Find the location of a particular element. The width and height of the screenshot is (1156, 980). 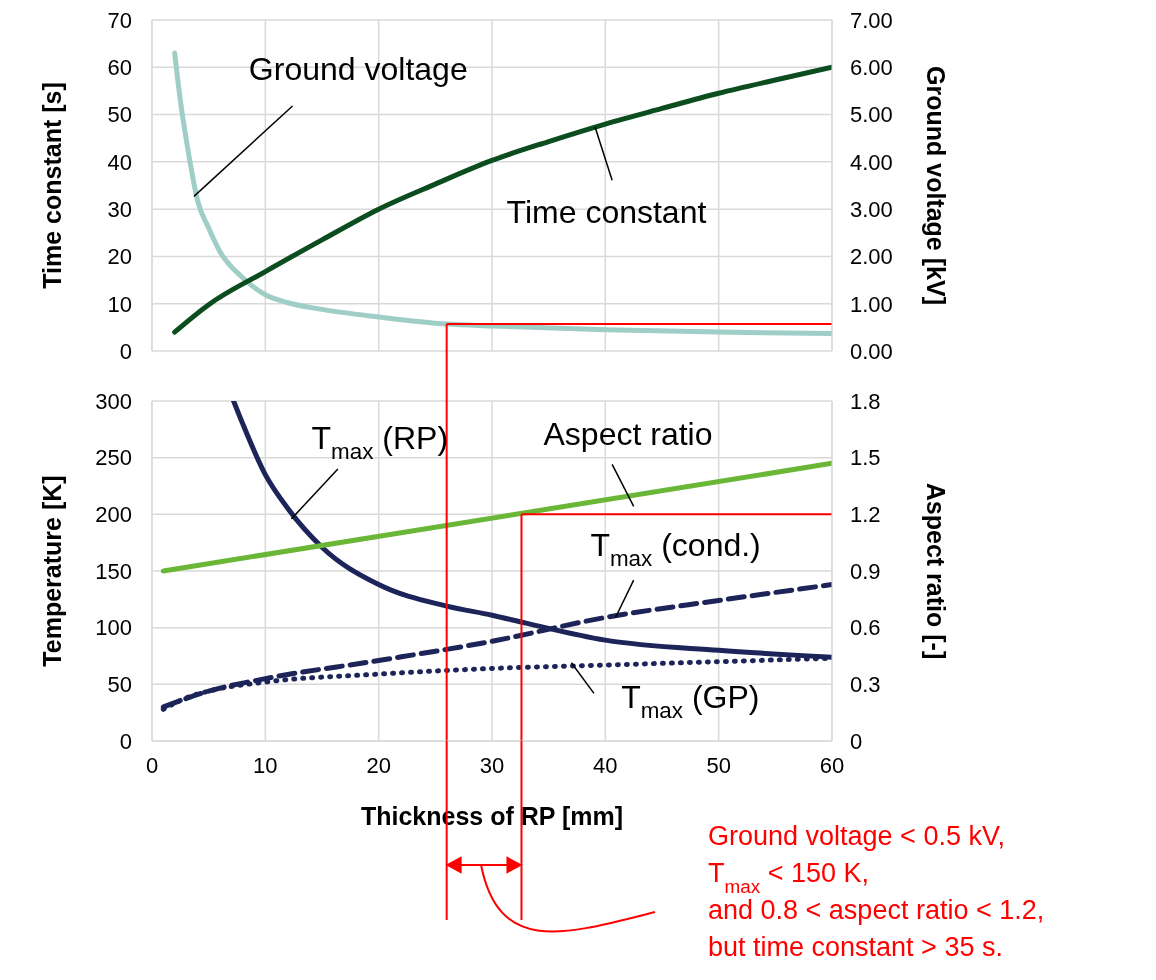

y-tick-label: 150 is located at coordinates (113, 571).